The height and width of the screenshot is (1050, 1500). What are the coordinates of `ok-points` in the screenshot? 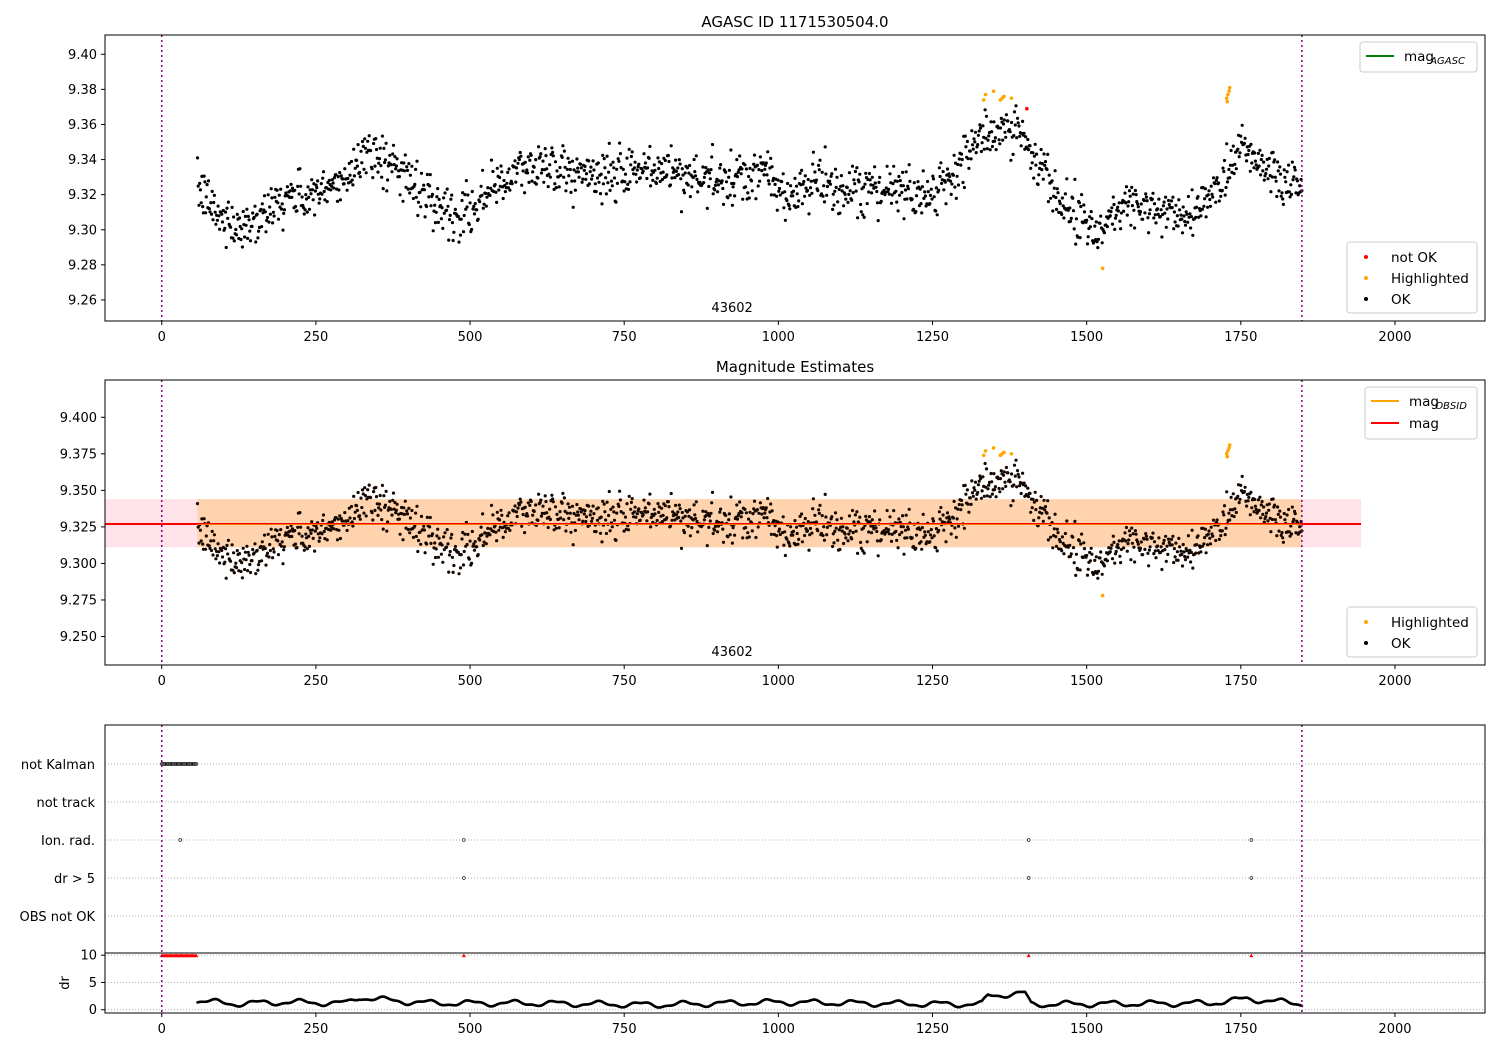 It's located at (749, 178).